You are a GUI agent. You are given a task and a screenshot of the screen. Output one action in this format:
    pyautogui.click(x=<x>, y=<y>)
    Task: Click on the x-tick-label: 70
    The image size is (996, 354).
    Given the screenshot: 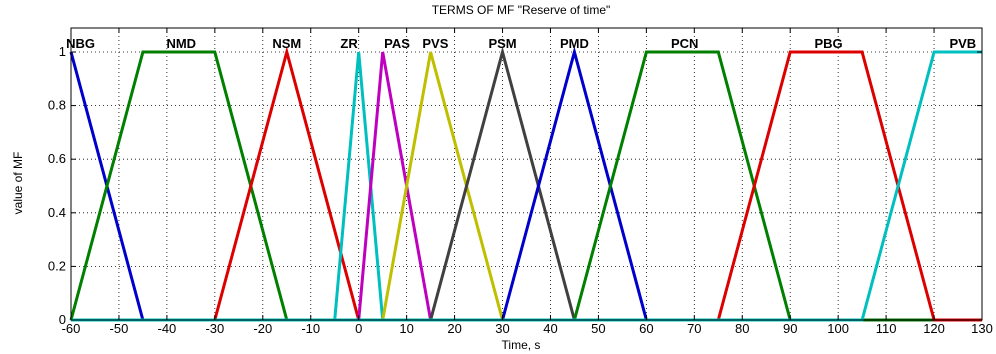 What is the action you would take?
    pyautogui.click(x=694, y=328)
    